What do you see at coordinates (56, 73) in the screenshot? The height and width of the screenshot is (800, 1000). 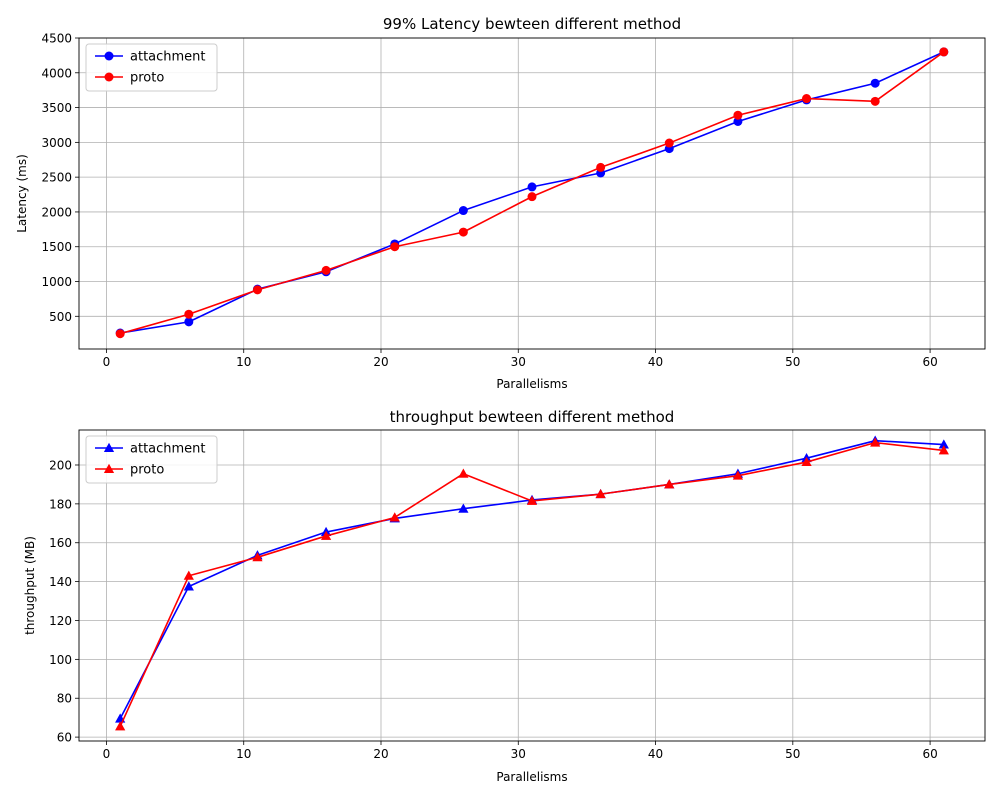 I see `latency-y-tick-label: 4000` at bounding box center [56, 73].